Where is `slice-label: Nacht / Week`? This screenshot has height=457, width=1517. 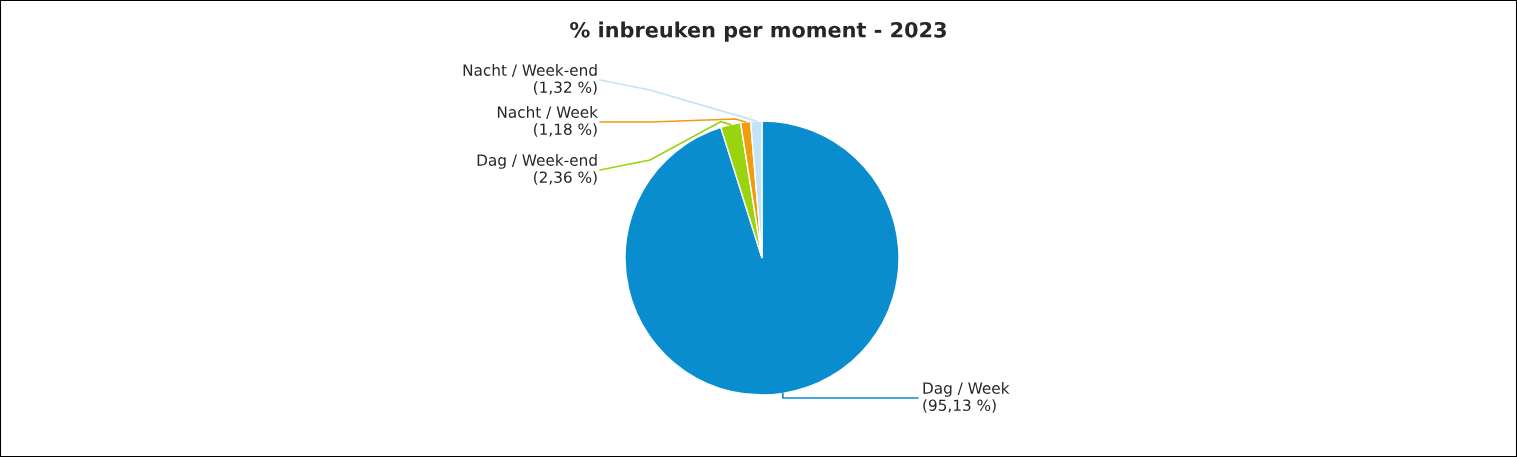
slice-label: Nacht / Week is located at coordinates (547, 113).